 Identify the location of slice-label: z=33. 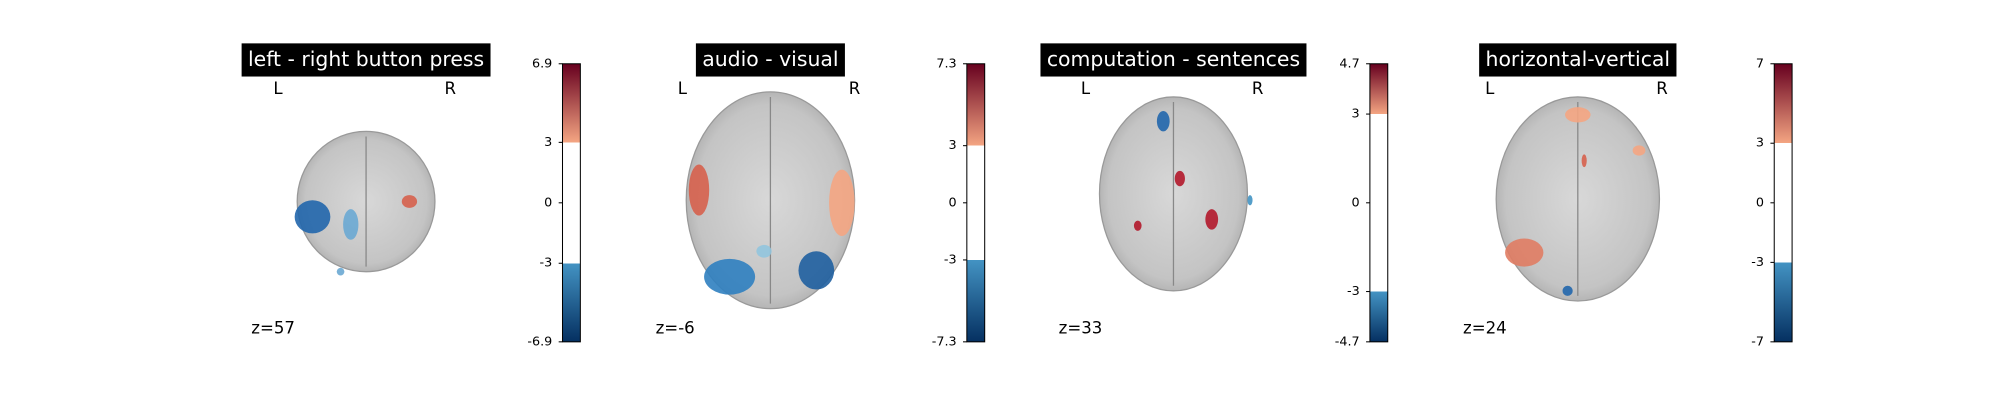
(1081, 328).